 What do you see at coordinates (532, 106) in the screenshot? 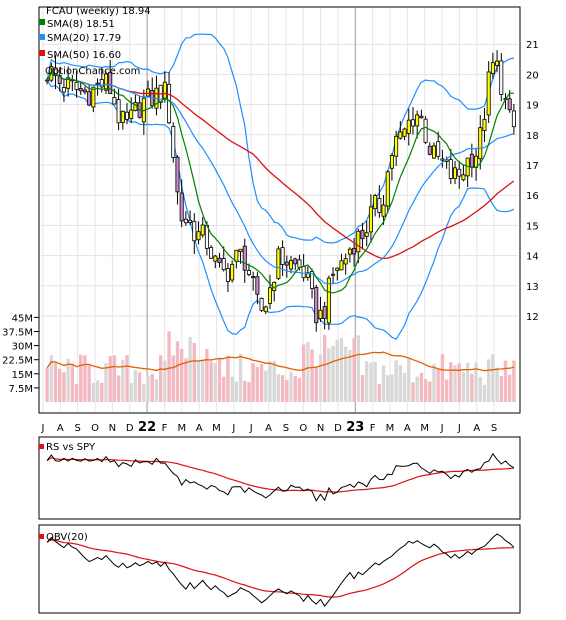
I see `price-tick-label: 19` at bounding box center [532, 106].